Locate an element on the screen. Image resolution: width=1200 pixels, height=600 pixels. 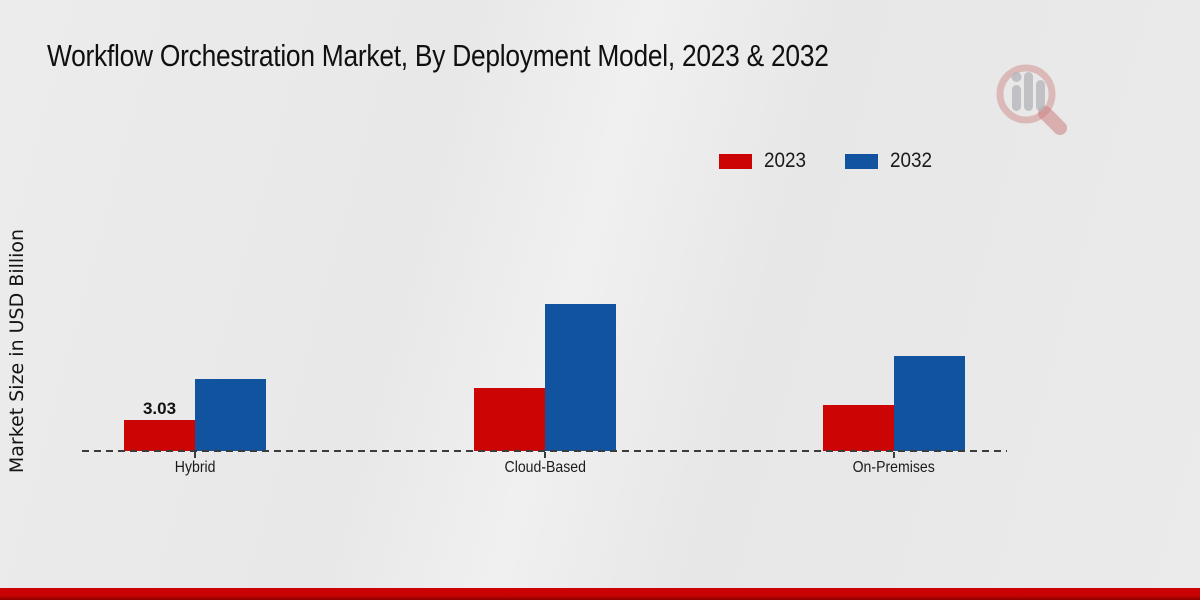
bar-on-premises-2032 is located at coordinates (929, 403).